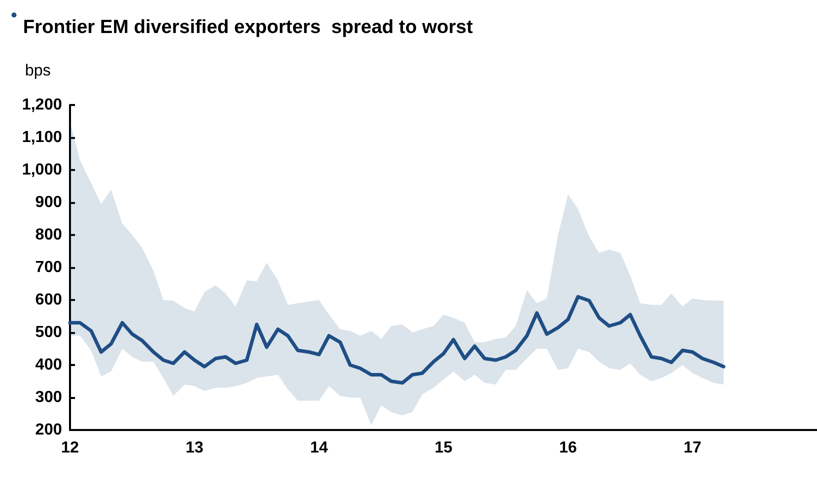  What do you see at coordinates (48, 365) in the screenshot?
I see `y-tick-label: 400` at bounding box center [48, 365].